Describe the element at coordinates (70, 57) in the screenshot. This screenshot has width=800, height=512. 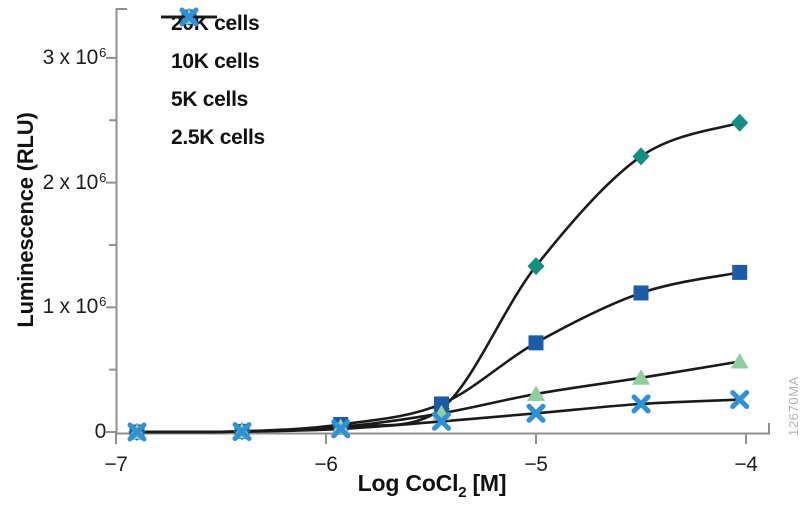
I see `y-tick-label-base: 3 x 10` at that location.